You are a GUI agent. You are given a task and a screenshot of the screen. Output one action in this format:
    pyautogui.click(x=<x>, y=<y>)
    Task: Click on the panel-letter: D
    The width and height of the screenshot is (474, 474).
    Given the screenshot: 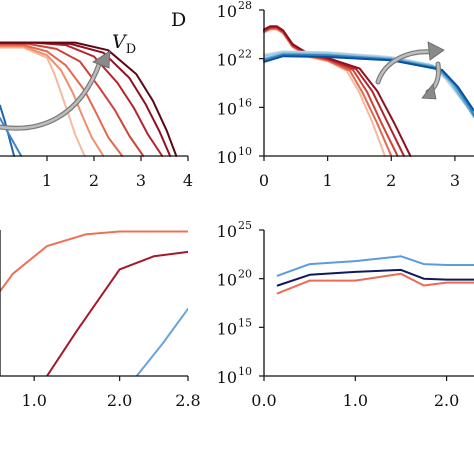 What is the action you would take?
    pyautogui.click(x=178, y=20)
    